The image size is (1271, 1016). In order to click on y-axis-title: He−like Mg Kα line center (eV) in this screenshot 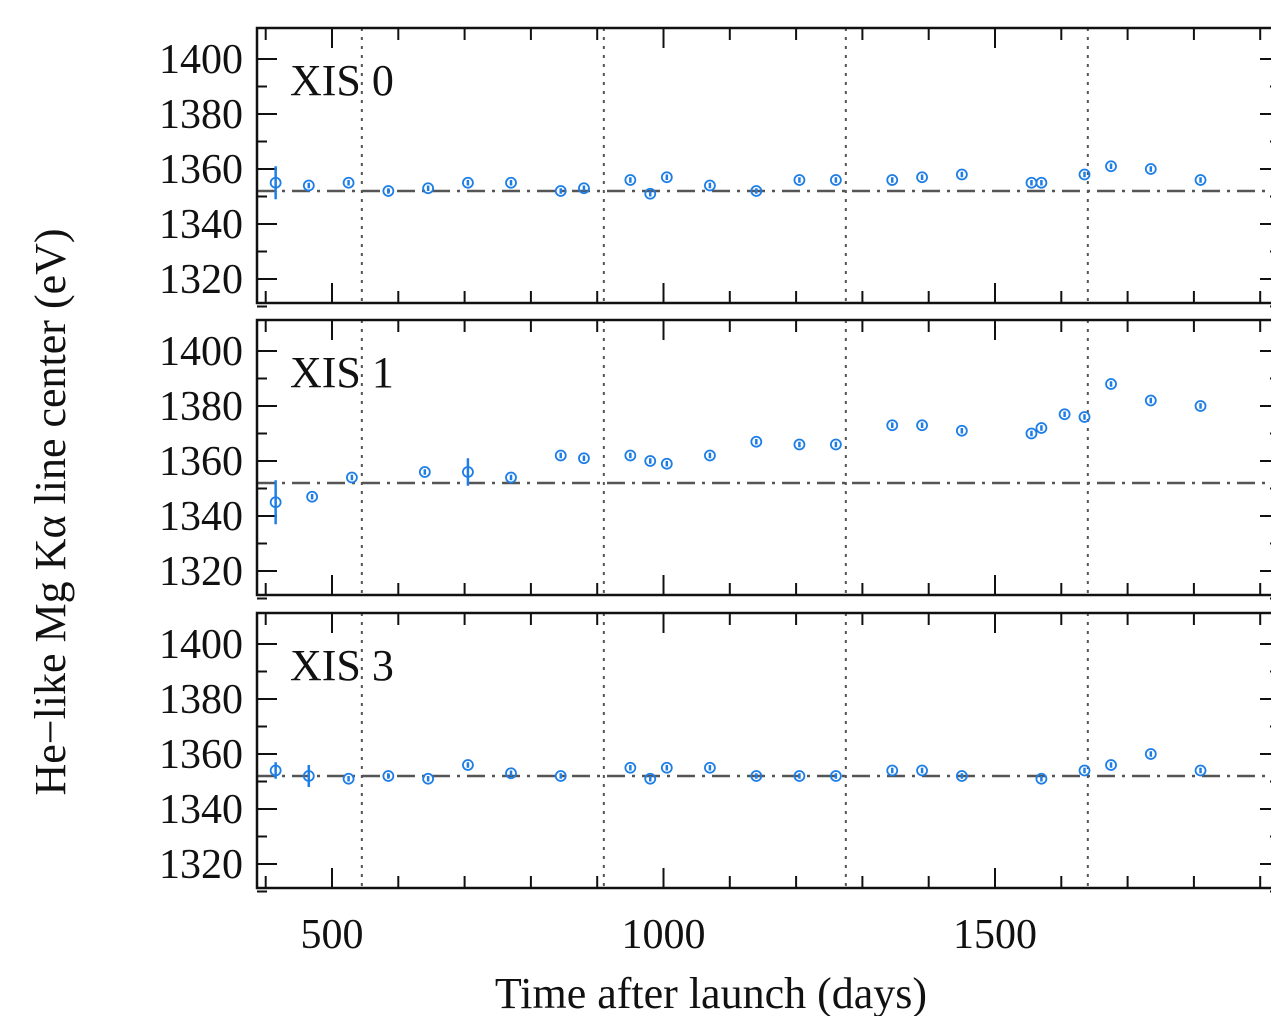, I will do `click(50, 511)`.